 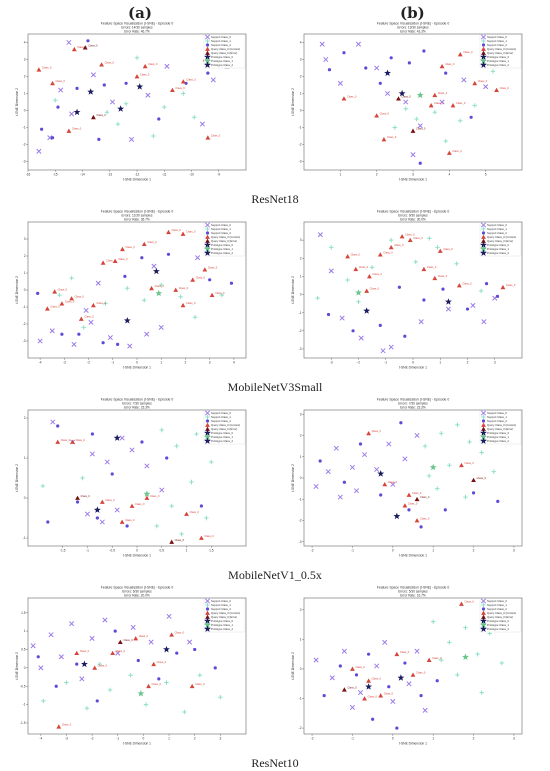 I want to click on legend-entry-label: Prototype Class_0, so click(x=222, y=245).